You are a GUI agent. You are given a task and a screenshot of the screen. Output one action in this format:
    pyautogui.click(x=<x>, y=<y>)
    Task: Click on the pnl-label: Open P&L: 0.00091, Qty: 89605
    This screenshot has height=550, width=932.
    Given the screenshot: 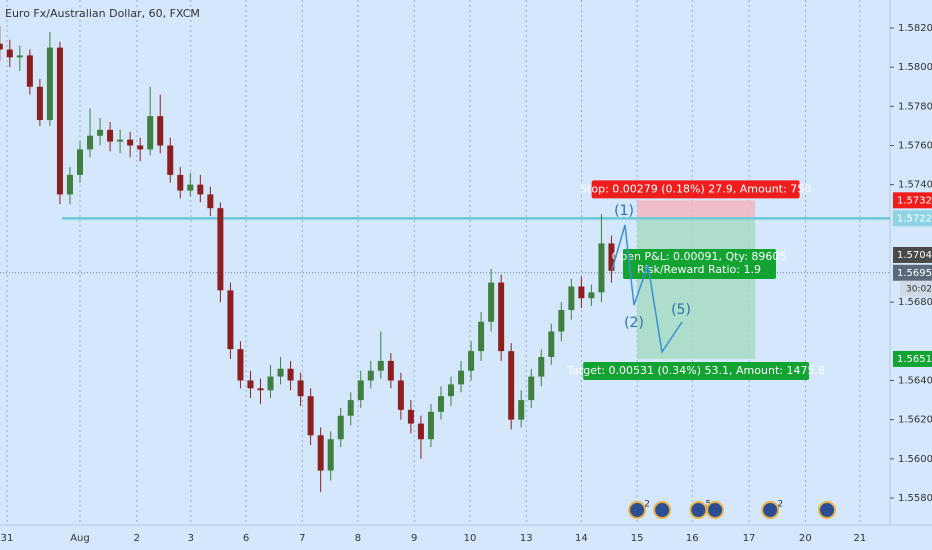 What is the action you would take?
    pyautogui.click(x=699, y=256)
    